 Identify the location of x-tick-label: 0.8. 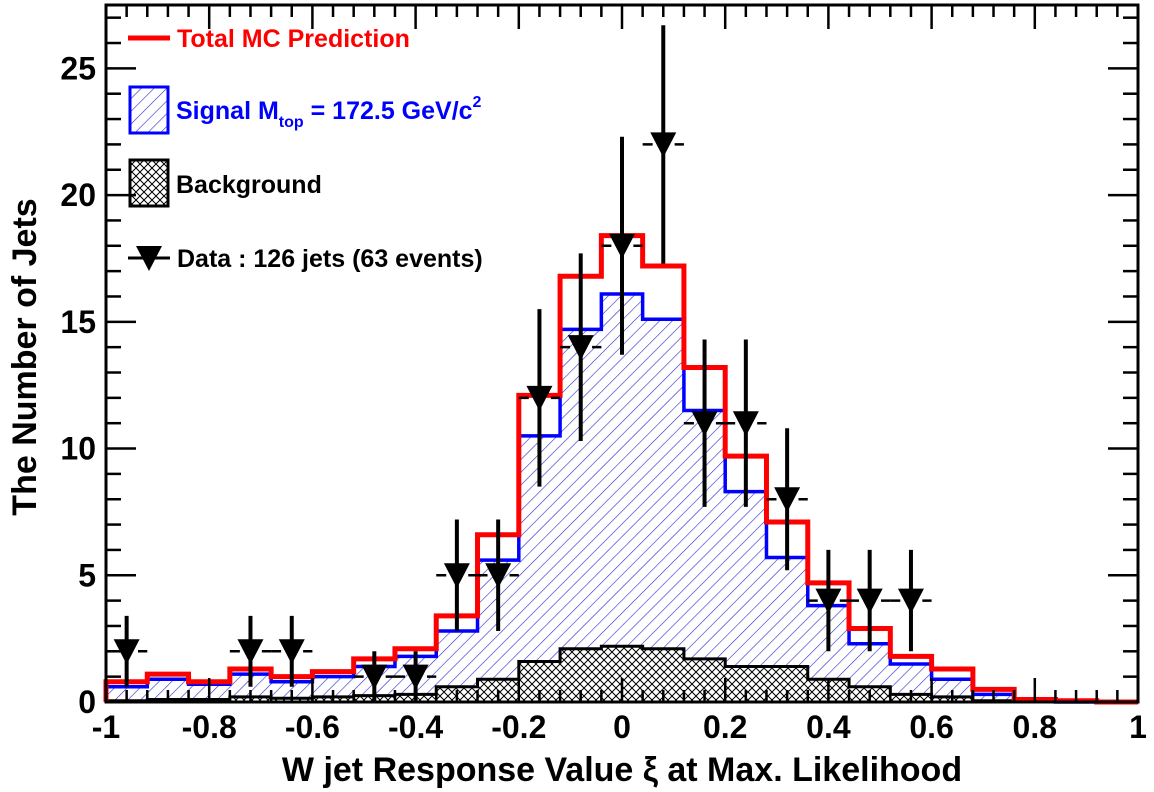
(1035, 727).